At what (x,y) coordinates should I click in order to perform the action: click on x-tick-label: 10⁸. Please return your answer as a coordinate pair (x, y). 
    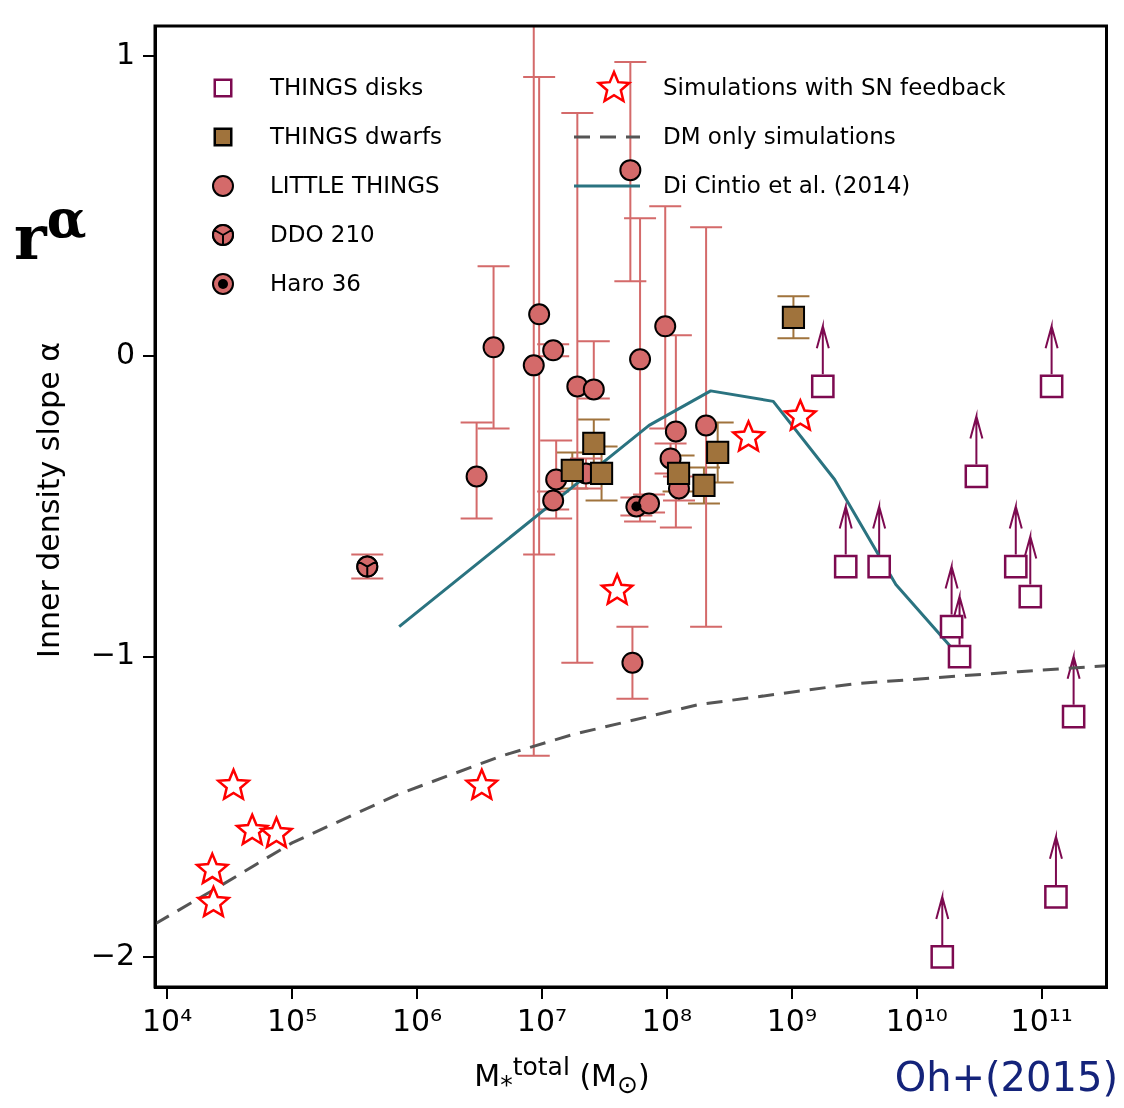
    Looking at the image, I should click on (666, 1020).